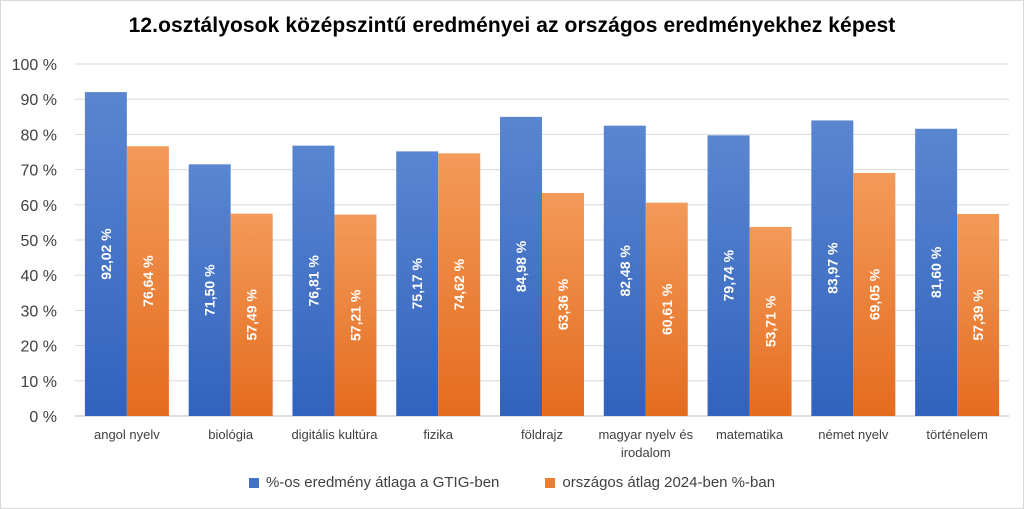 The image size is (1024, 509). I want to click on x-tick-label: földrajz, so click(542, 434).